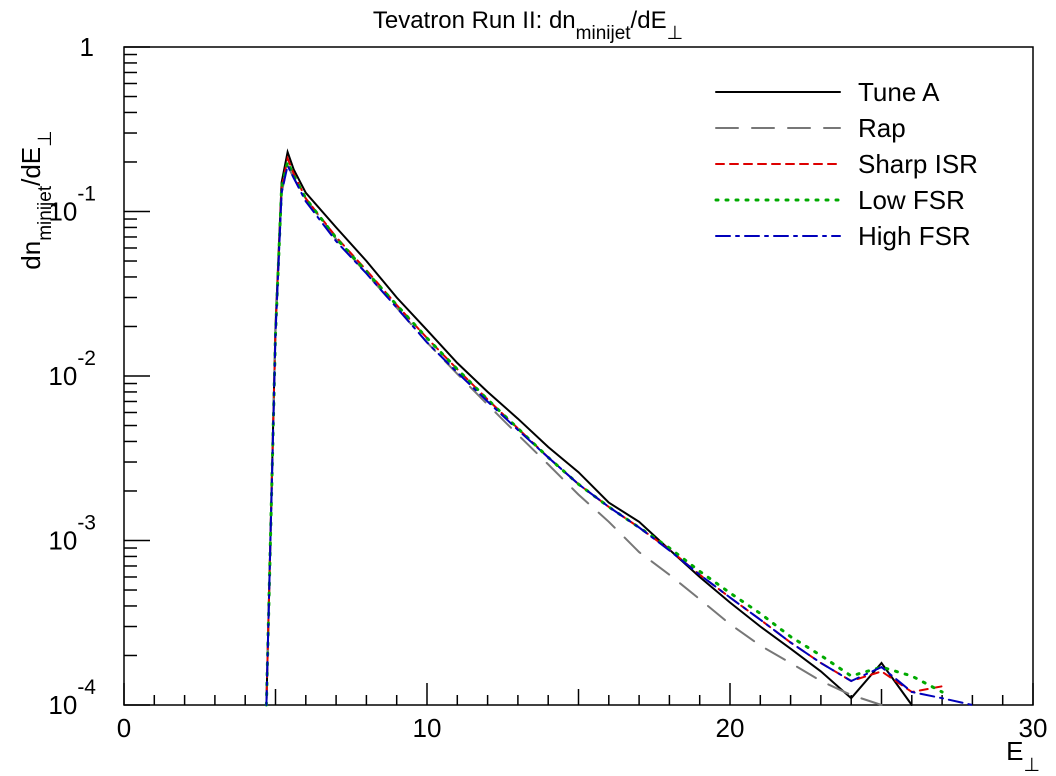  I want to click on legend-label: Rap, so click(882, 128).